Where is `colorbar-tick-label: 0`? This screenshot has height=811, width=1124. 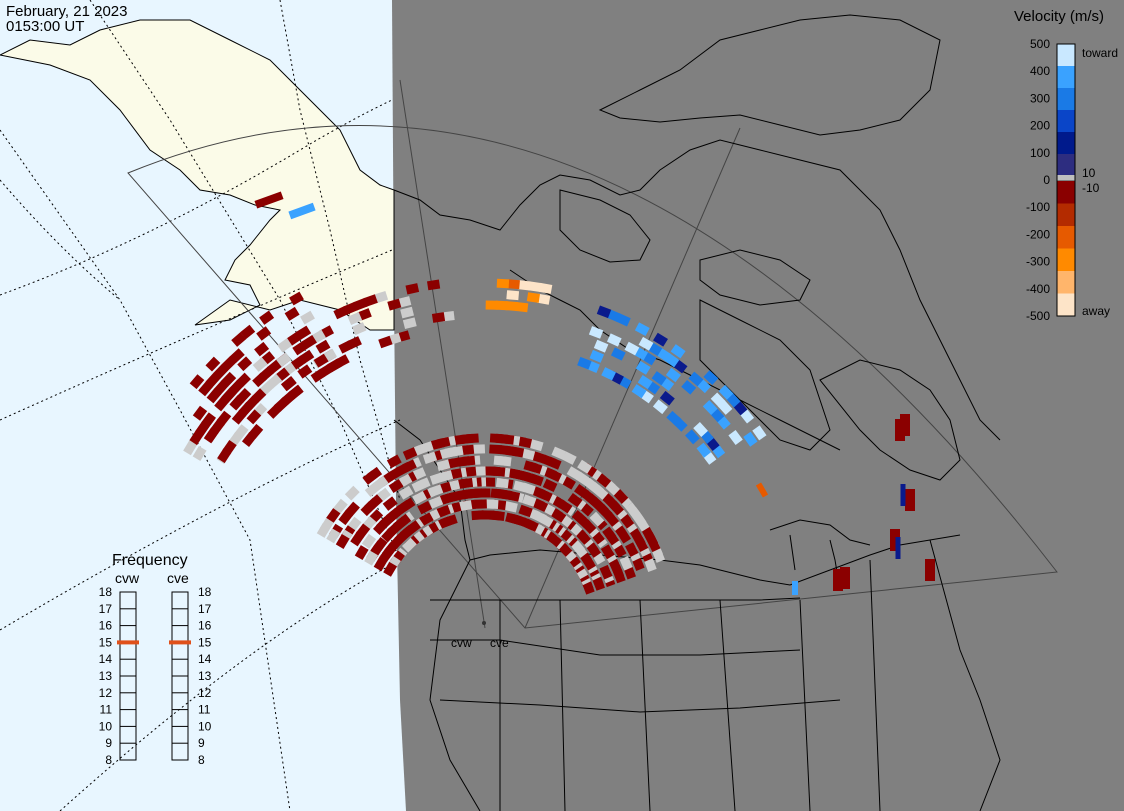
colorbar-tick-label: 0 is located at coordinates (1046, 180).